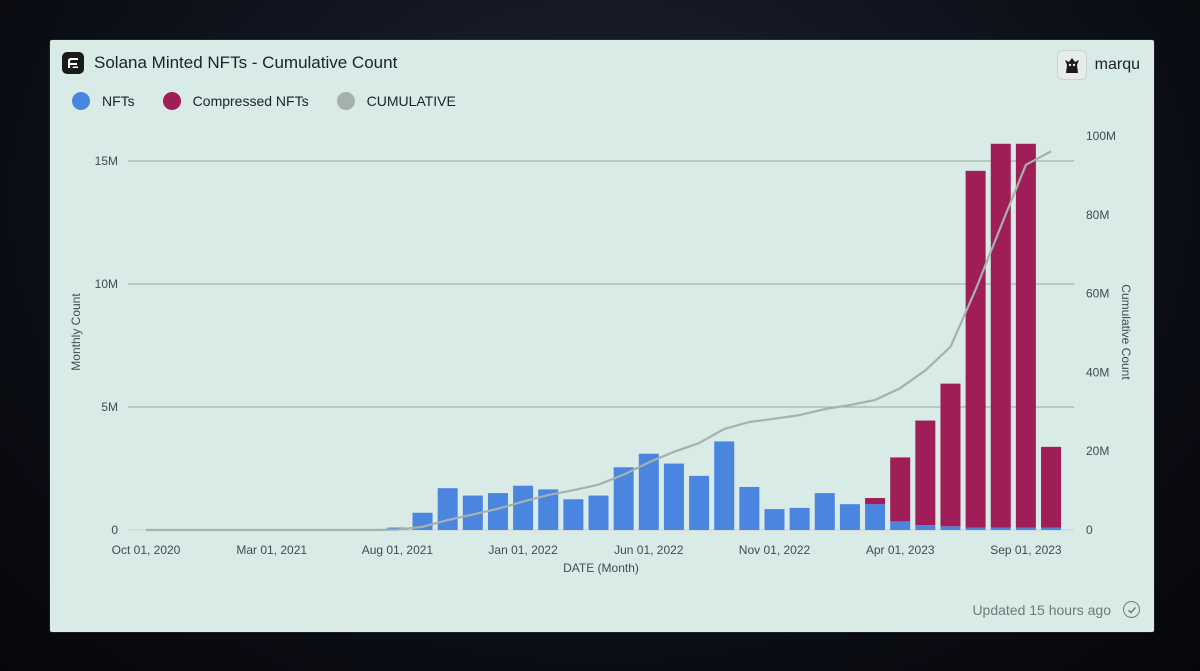  I want to click on y2-tick-label: 20M, so click(1097, 451).